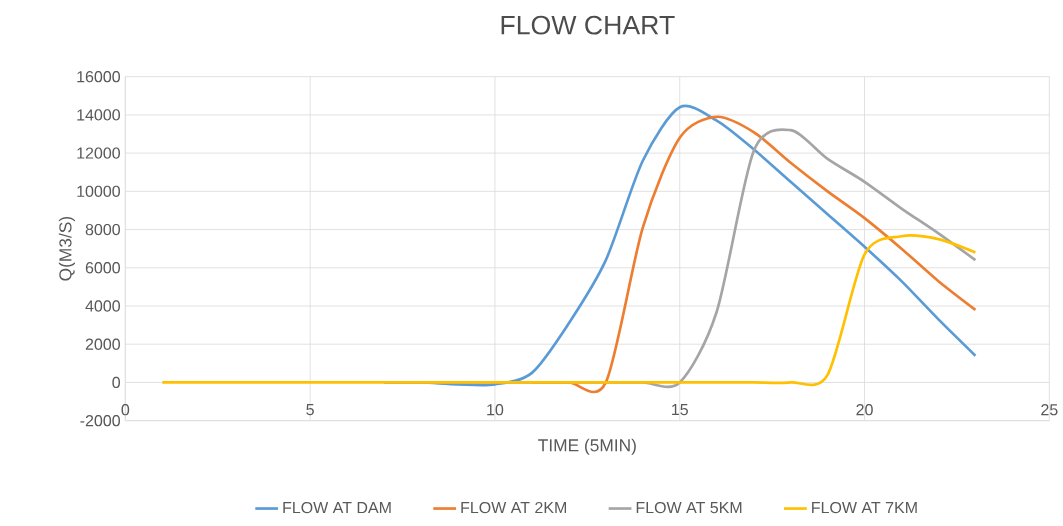 Image resolution: width=1063 pixels, height=526 pixels. Describe the element at coordinates (587, 446) in the screenshot. I see `x-axis-title: TIME (5MIN)` at that location.